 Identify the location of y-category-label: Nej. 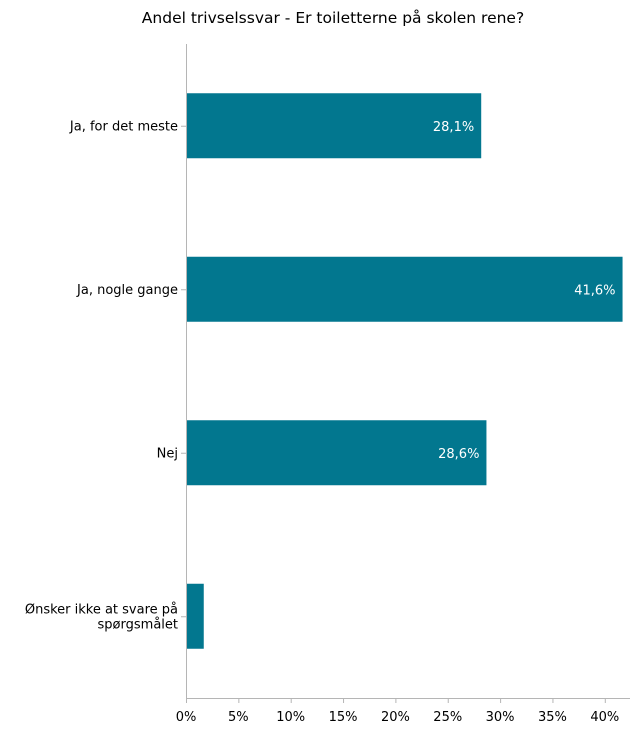
(167, 453).